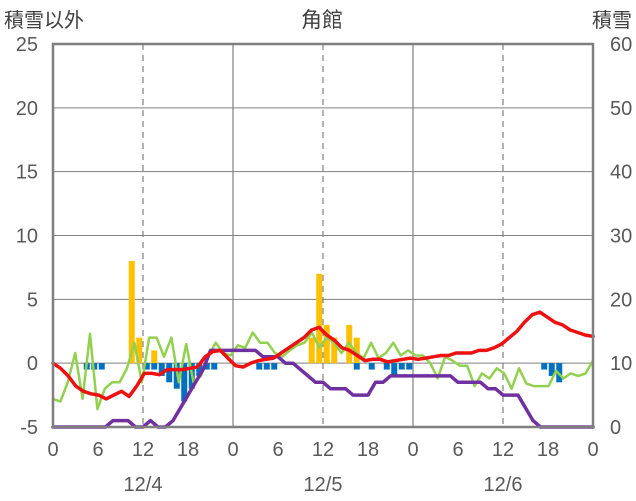 This screenshot has height=501, width=636. What do you see at coordinates (27, 109) in the screenshot?
I see `left-tick-label: 20` at bounding box center [27, 109].